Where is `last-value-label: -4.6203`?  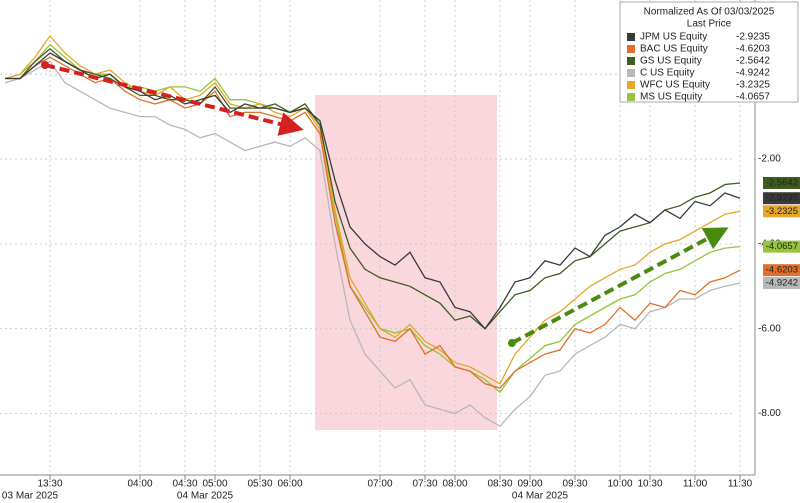
last-value-label: -4.6203 is located at coordinates (782, 270).